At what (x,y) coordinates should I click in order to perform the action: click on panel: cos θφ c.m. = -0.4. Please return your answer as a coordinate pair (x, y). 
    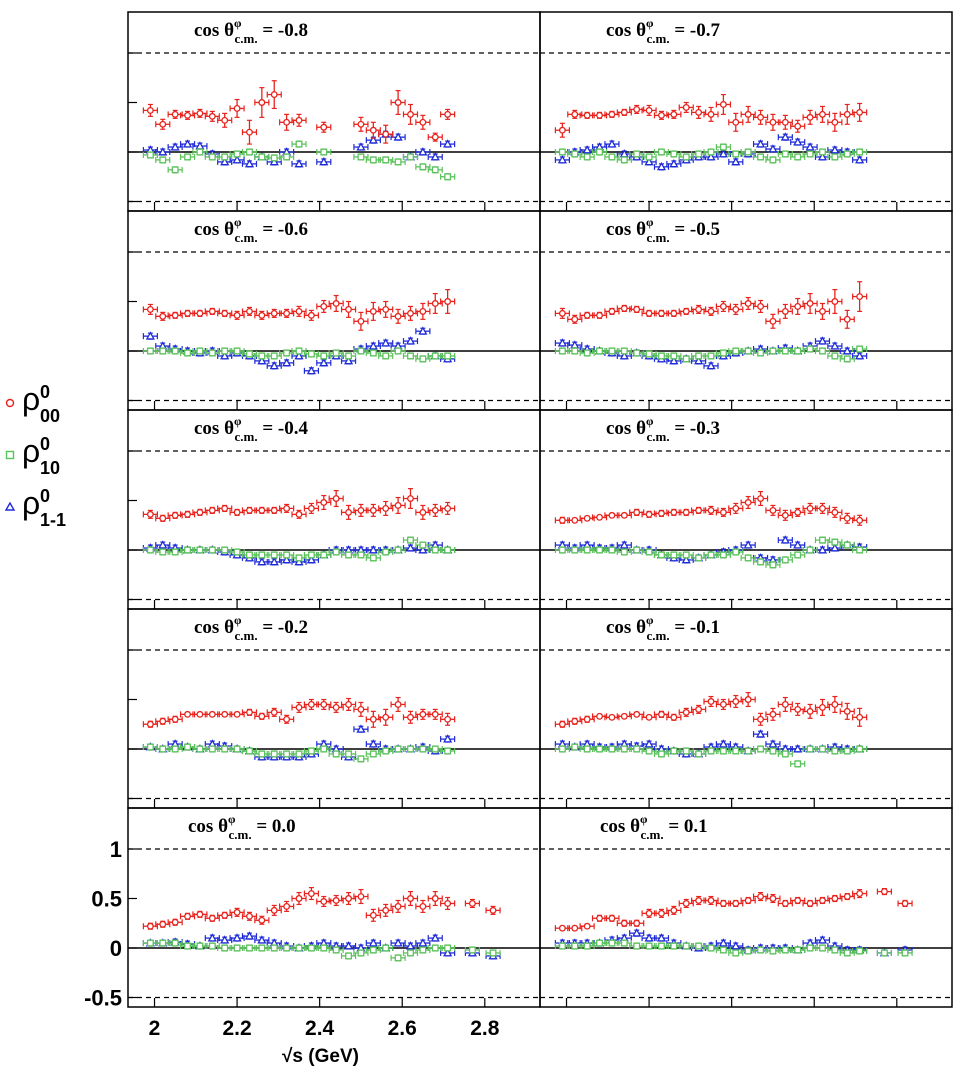
    Looking at the image, I should click on (334, 509).